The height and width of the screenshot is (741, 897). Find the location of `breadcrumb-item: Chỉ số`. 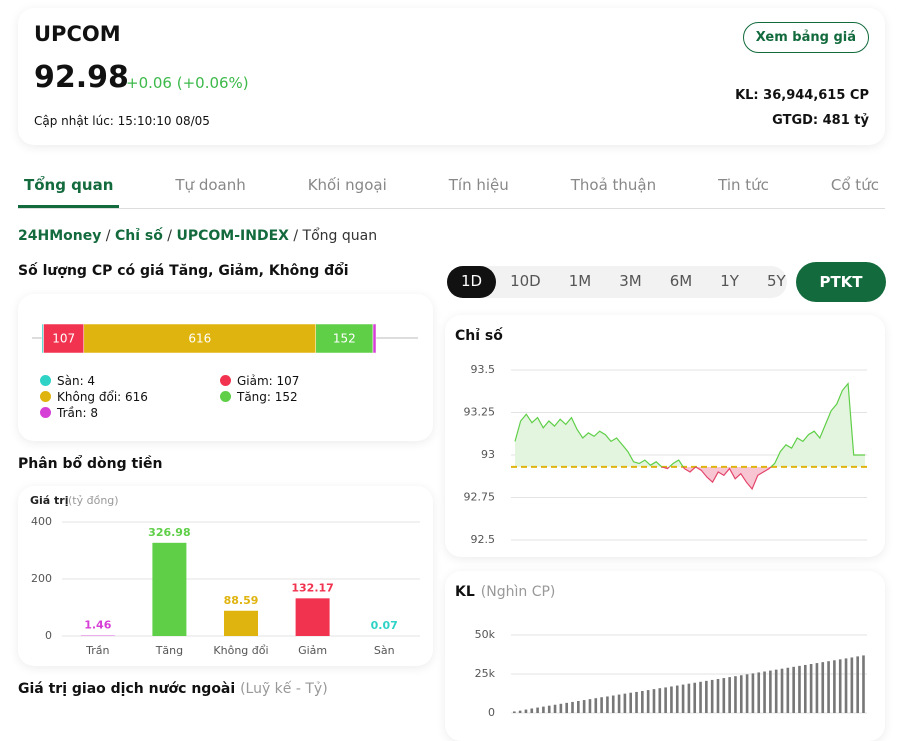

breadcrumb-item: Chỉ số is located at coordinates (146, 236).